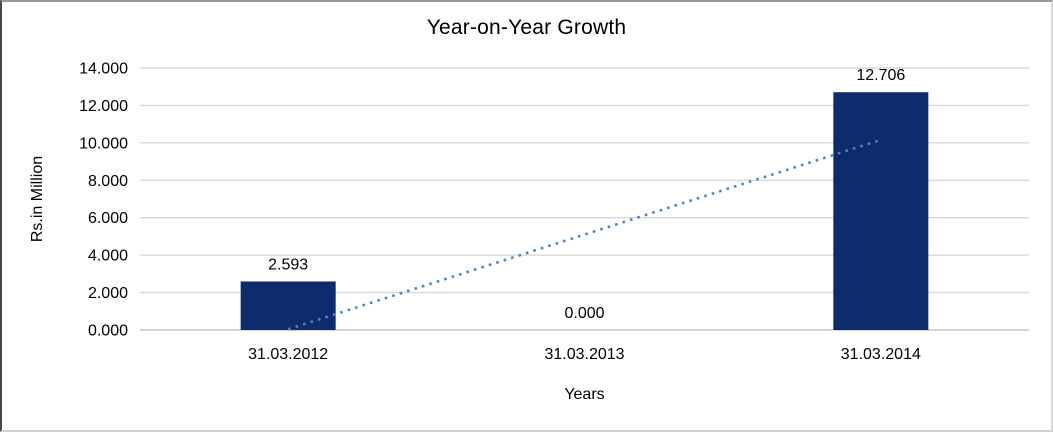  Describe the element at coordinates (881, 354) in the screenshot. I see `x-category-label: 31.03.2014` at that location.